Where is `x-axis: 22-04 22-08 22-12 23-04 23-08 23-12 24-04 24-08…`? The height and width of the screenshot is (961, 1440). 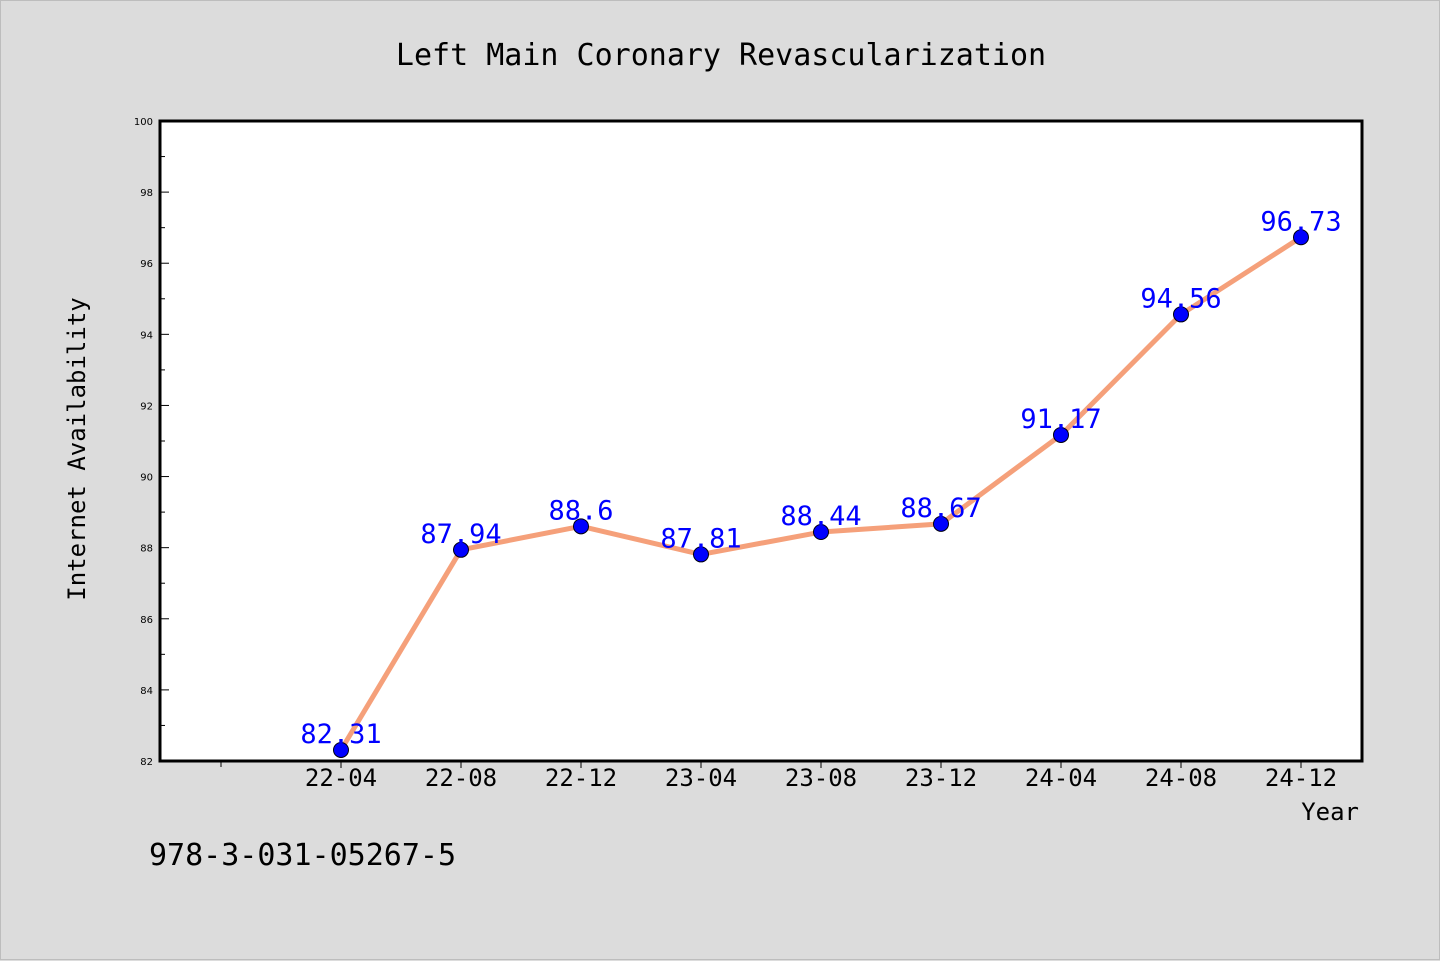
x-axis: 22-04 22-08 22-12 23-04 23-08 23-12 24-04 24-08… is located at coordinates (778, 776).